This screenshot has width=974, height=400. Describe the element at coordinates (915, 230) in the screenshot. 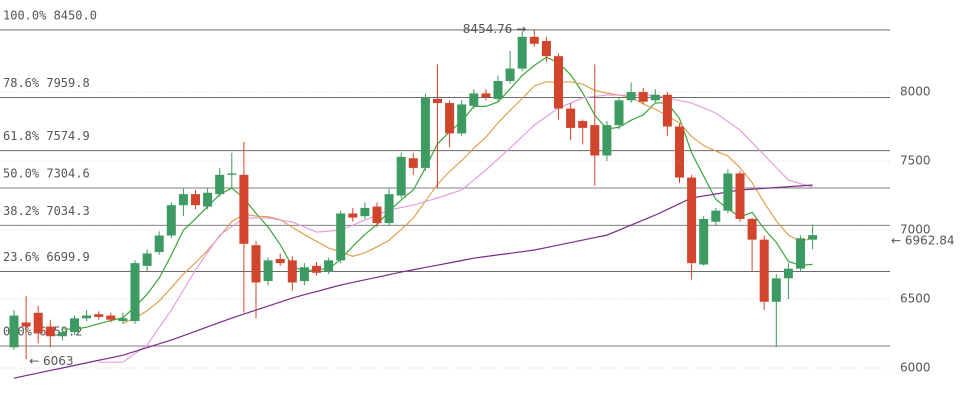

I see `y-tick-label: 7000` at that location.